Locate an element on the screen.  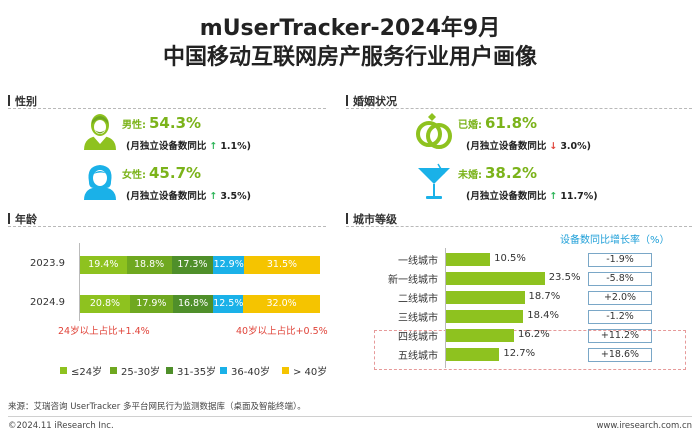
legend-label: ≤24岁 is located at coordinates (87, 372).